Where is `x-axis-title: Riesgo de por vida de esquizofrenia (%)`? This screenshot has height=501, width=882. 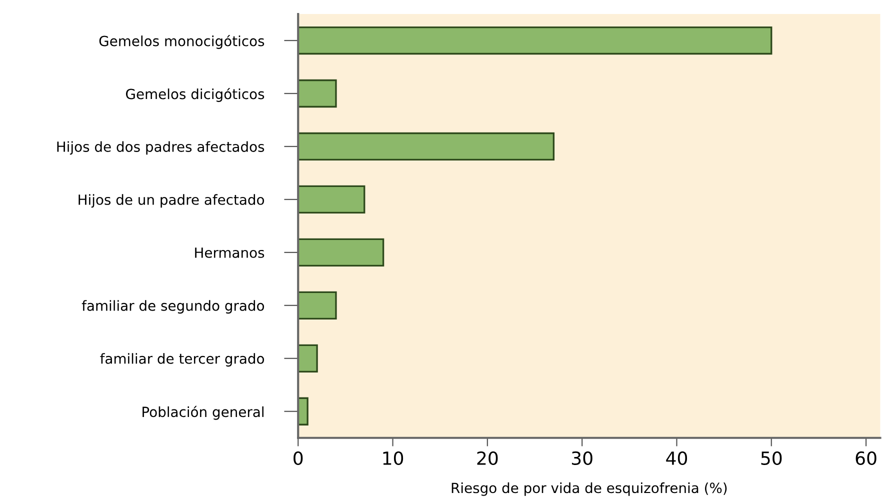 x-axis-title: Riesgo de por vida de esquizofrenia (%) is located at coordinates (589, 489).